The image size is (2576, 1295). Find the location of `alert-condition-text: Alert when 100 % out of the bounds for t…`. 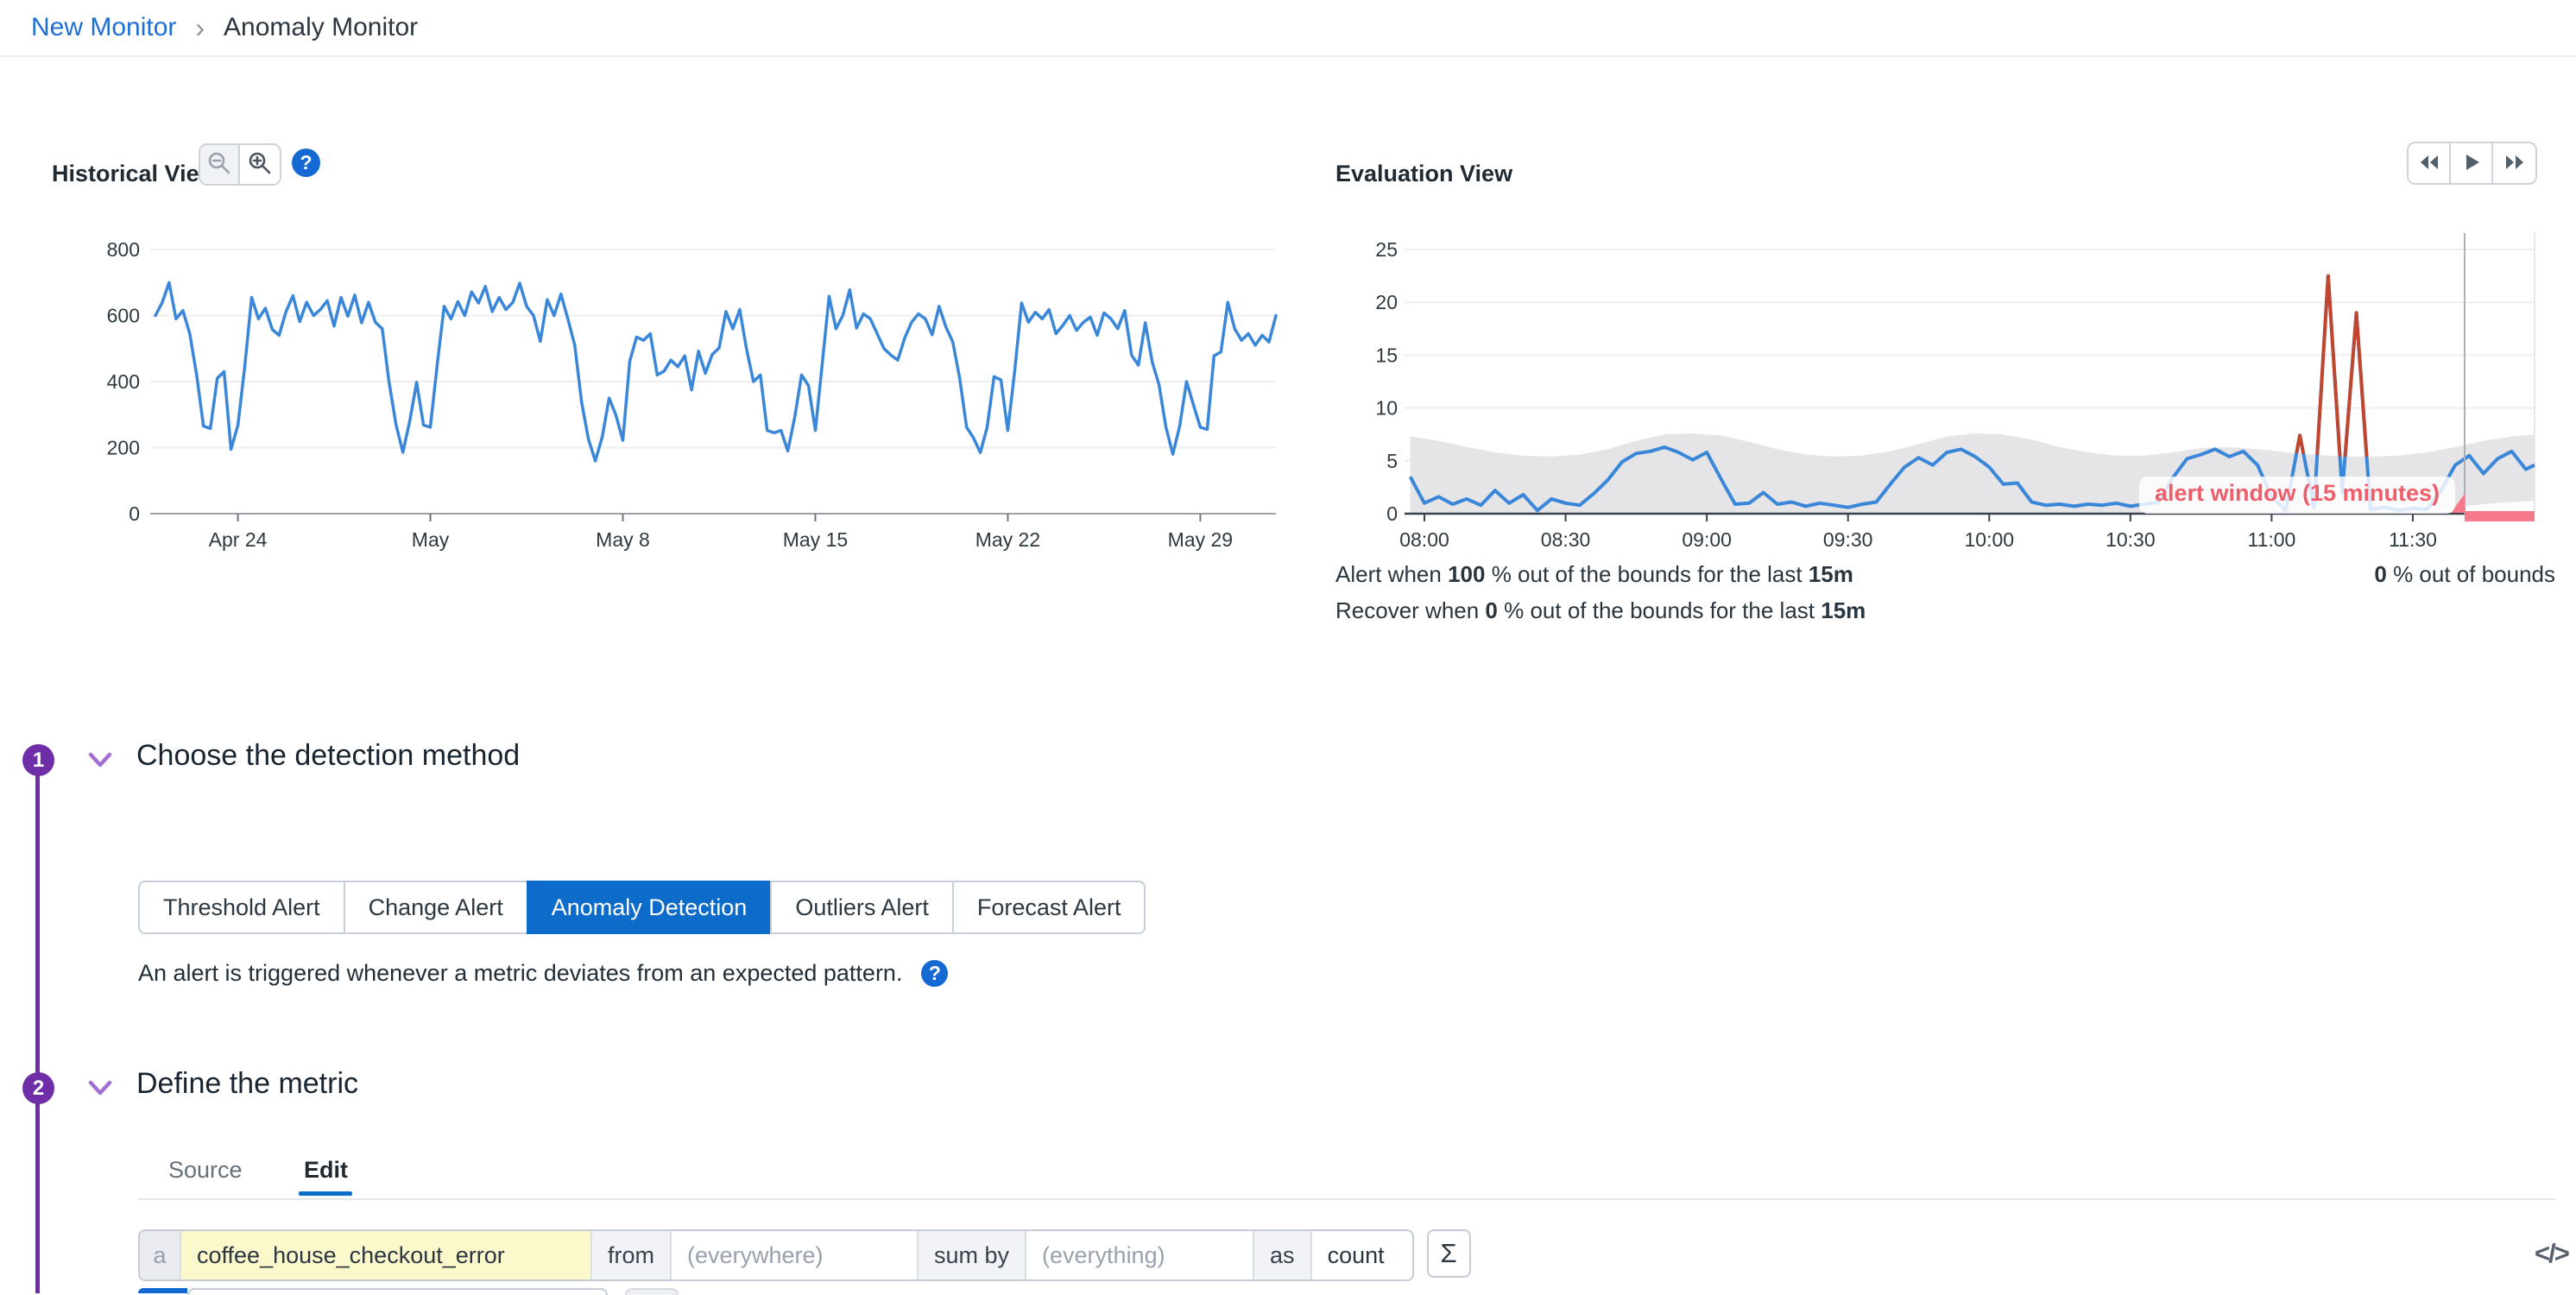

alert-condition-text: Alert when 100 % out of the bounds for t… is located at coordinates (1594, 574).